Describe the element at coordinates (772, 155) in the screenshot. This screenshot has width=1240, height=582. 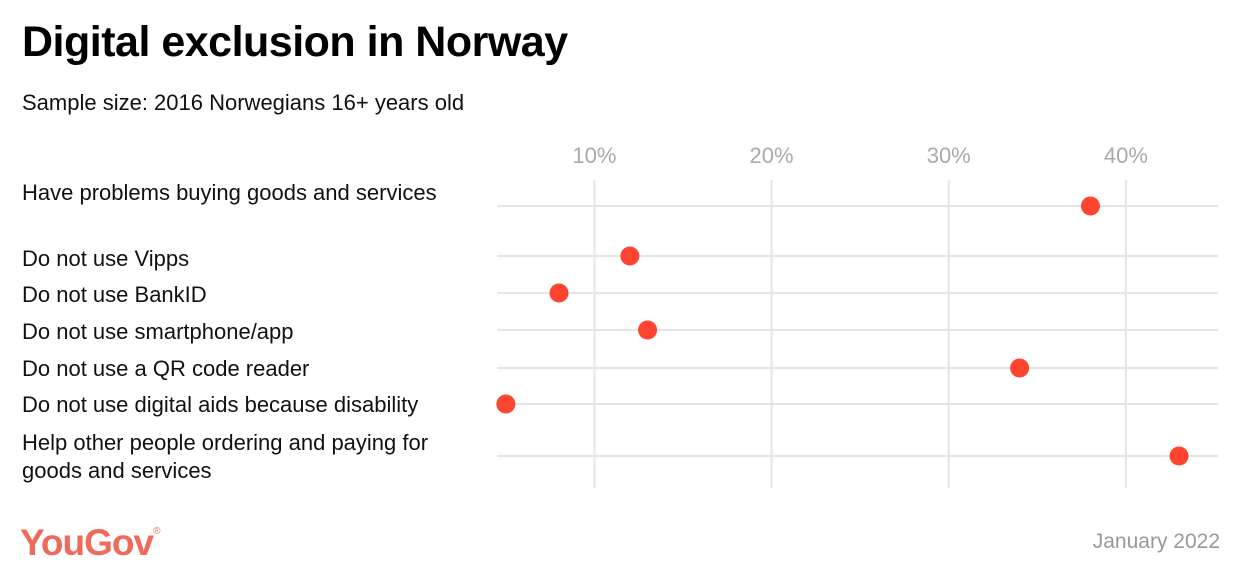
I see `x-tick-label: 20%` at that location.